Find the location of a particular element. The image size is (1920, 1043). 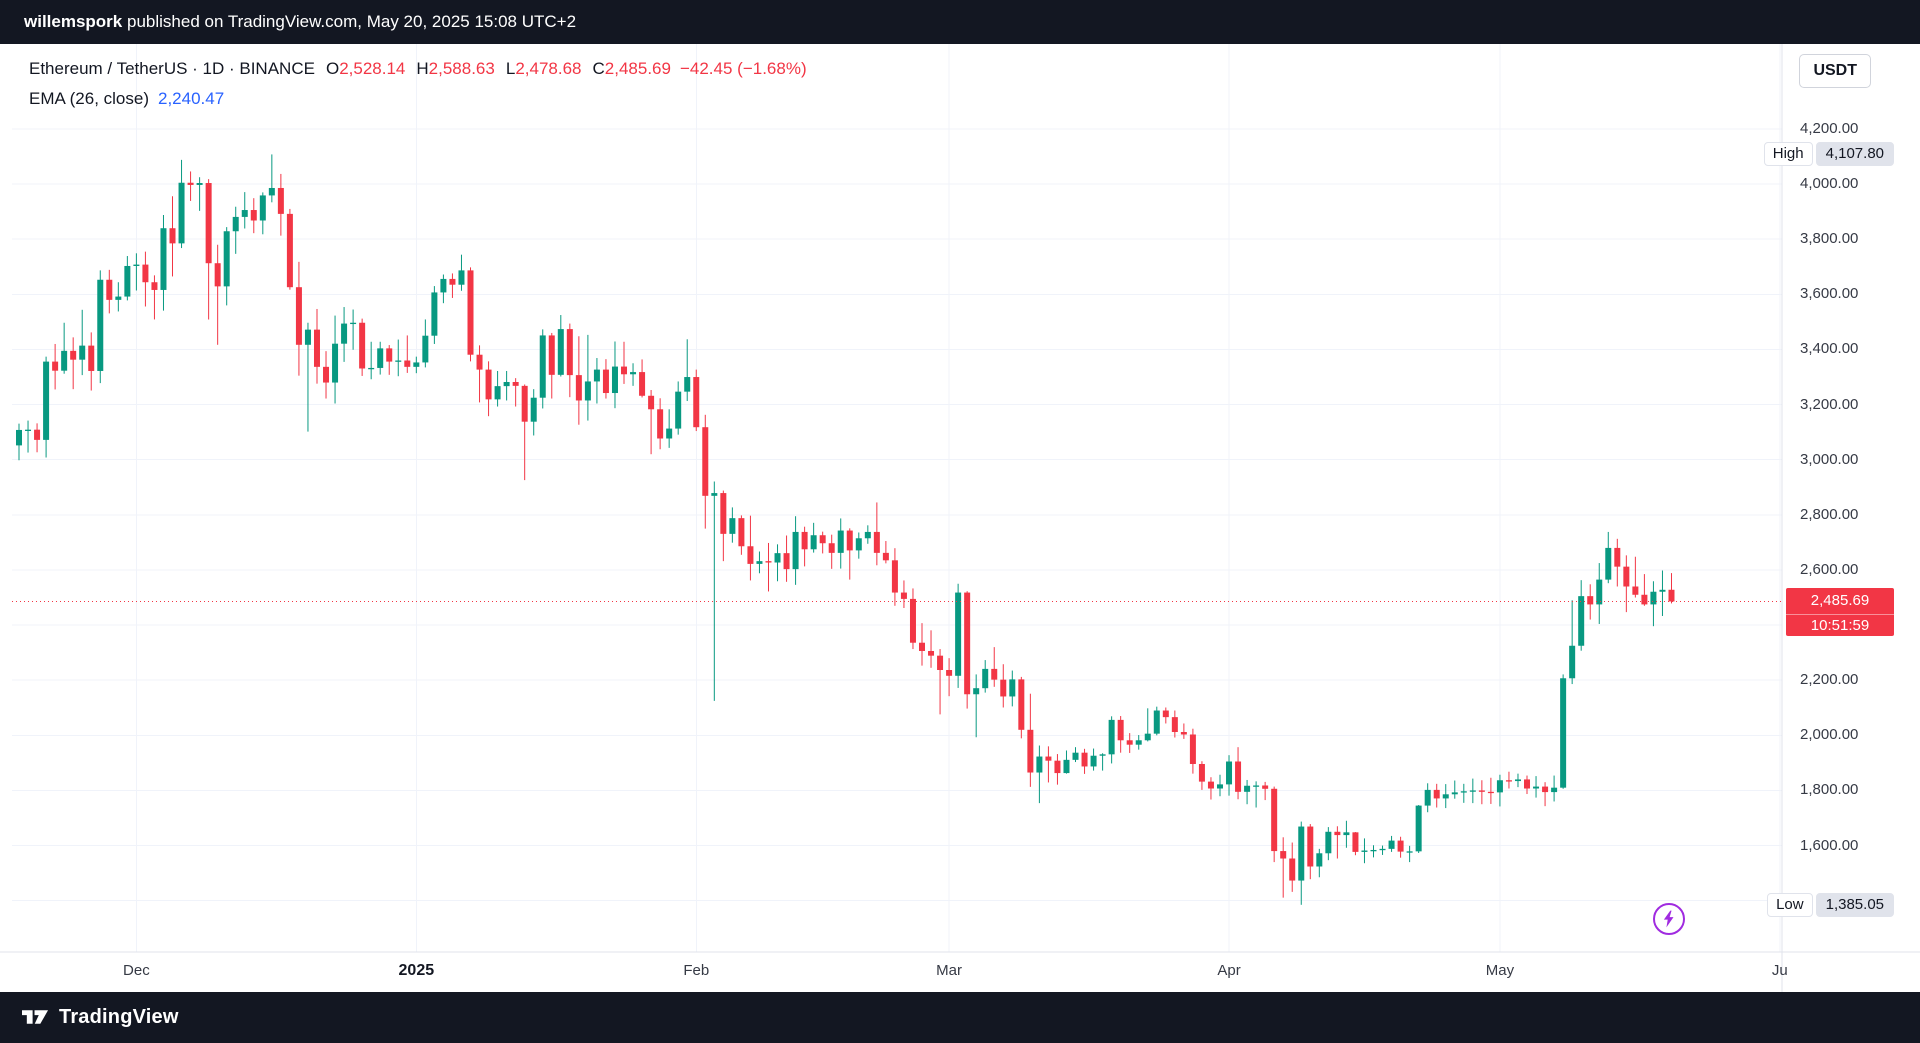

close-letter: C is located at coordinates (598, 68).